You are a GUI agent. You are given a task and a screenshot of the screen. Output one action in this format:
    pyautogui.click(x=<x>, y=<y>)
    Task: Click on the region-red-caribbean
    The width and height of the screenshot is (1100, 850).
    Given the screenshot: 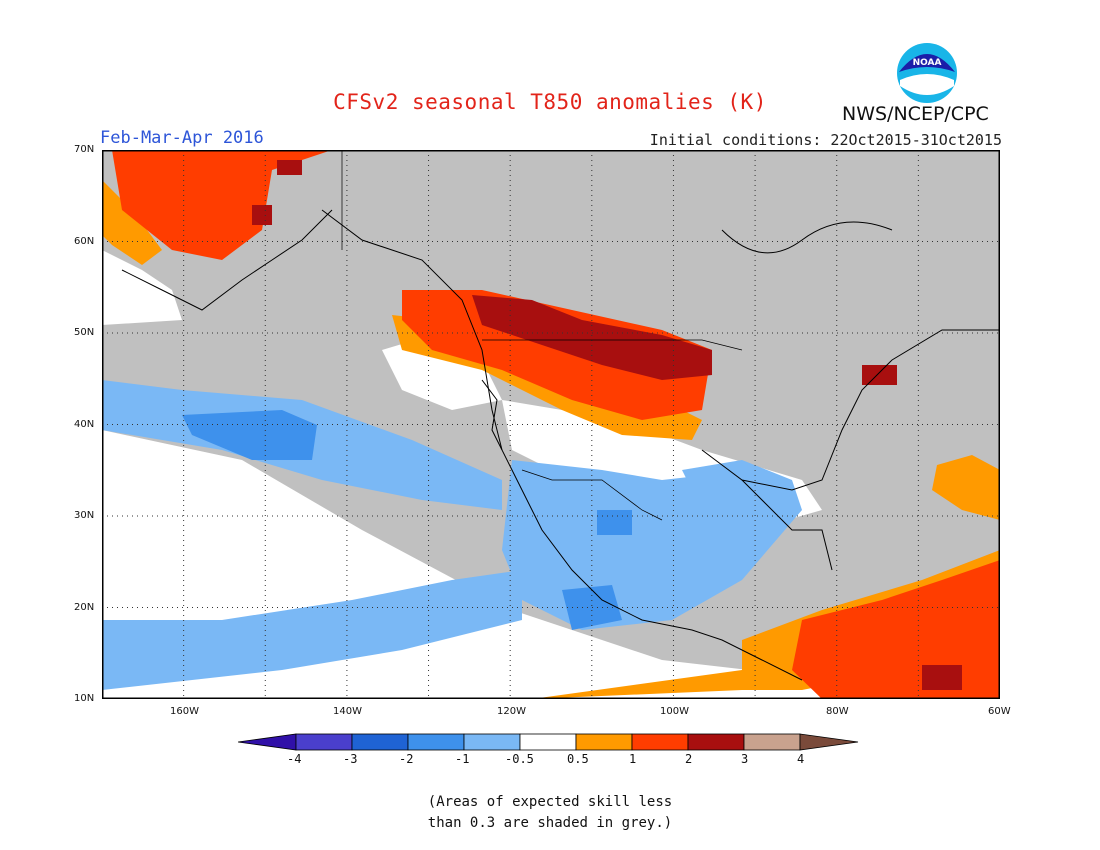 What is the action you would take?
    pyautogui.click(x=896, y=629)
    